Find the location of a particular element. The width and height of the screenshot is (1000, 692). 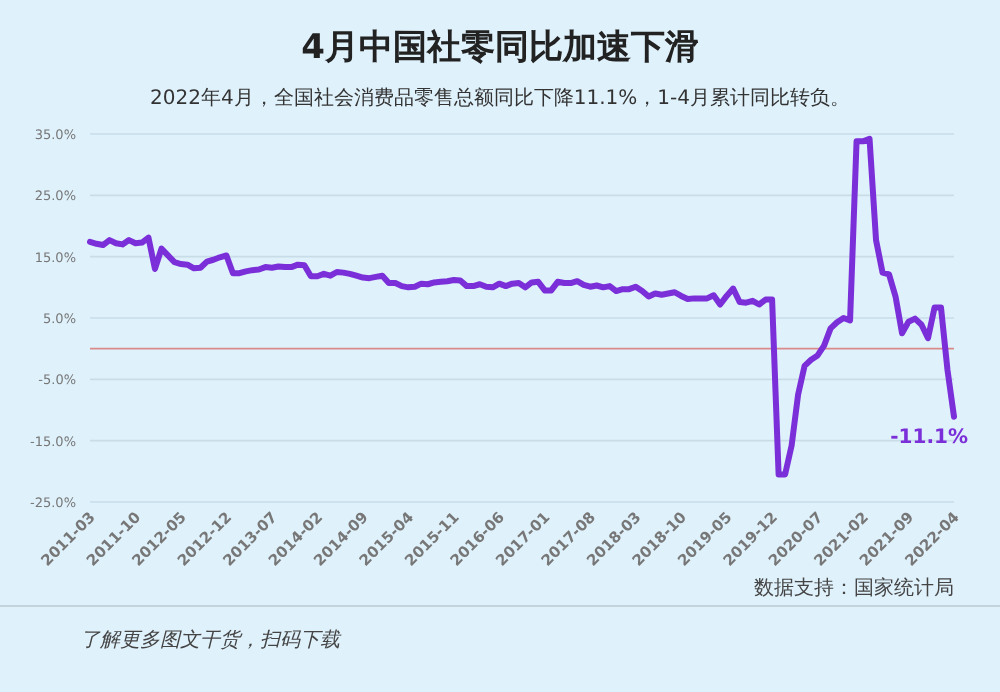

chart-subtitle: 2022年4月，全国社会消费品零售总额同比下降11.1%，1-4月累计同比转负。 is located at coordinates (500, 98).